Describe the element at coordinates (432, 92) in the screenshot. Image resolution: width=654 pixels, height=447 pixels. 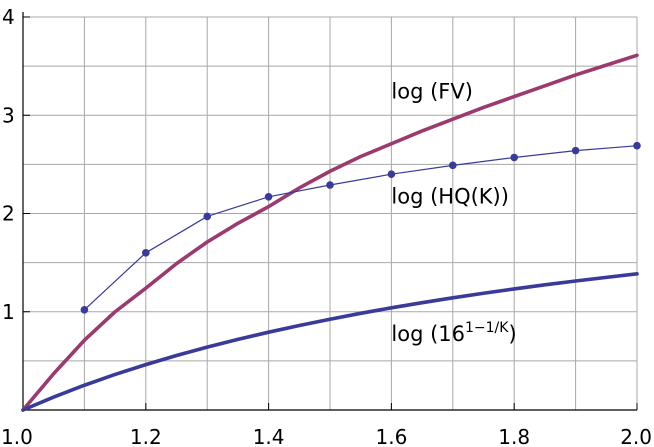
I see `annotation-fv: log (FV)` at that location.